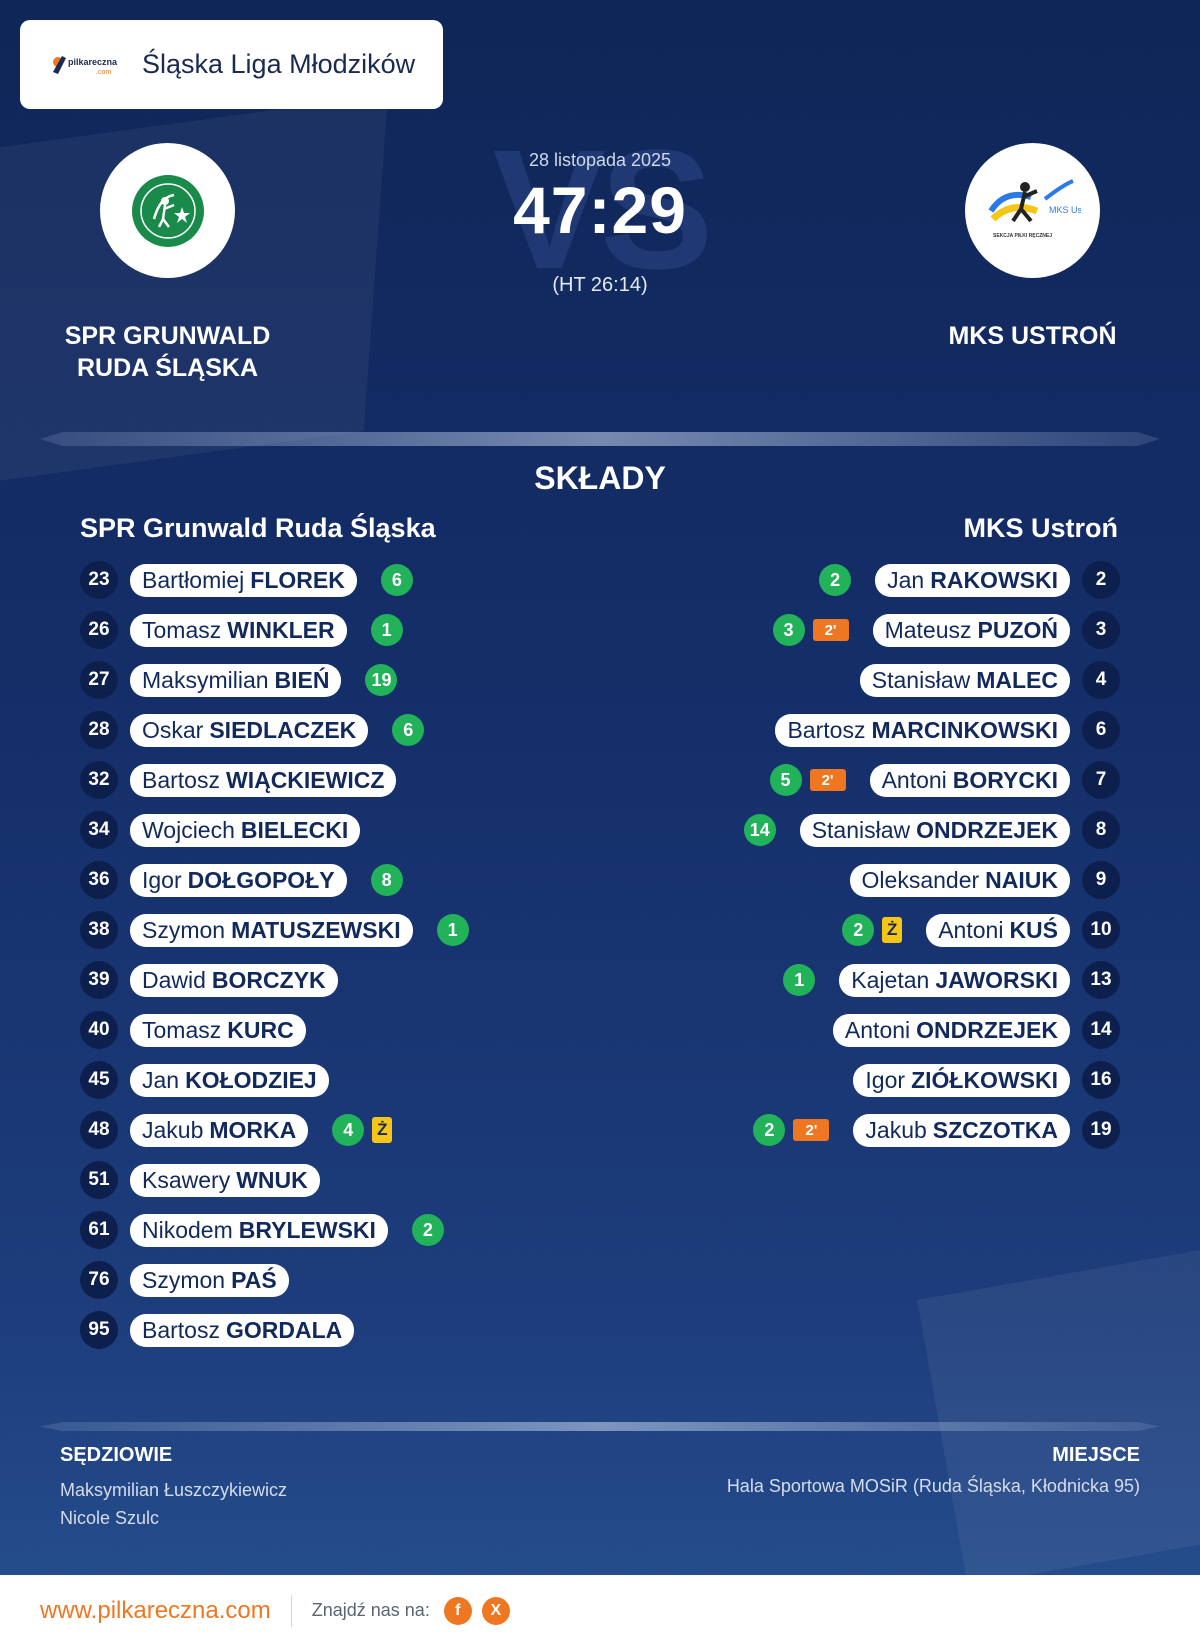 The height and width of the screenshot is (1646, 1200). I want to click on player-first-name: Wojciech, so click(188, 829).